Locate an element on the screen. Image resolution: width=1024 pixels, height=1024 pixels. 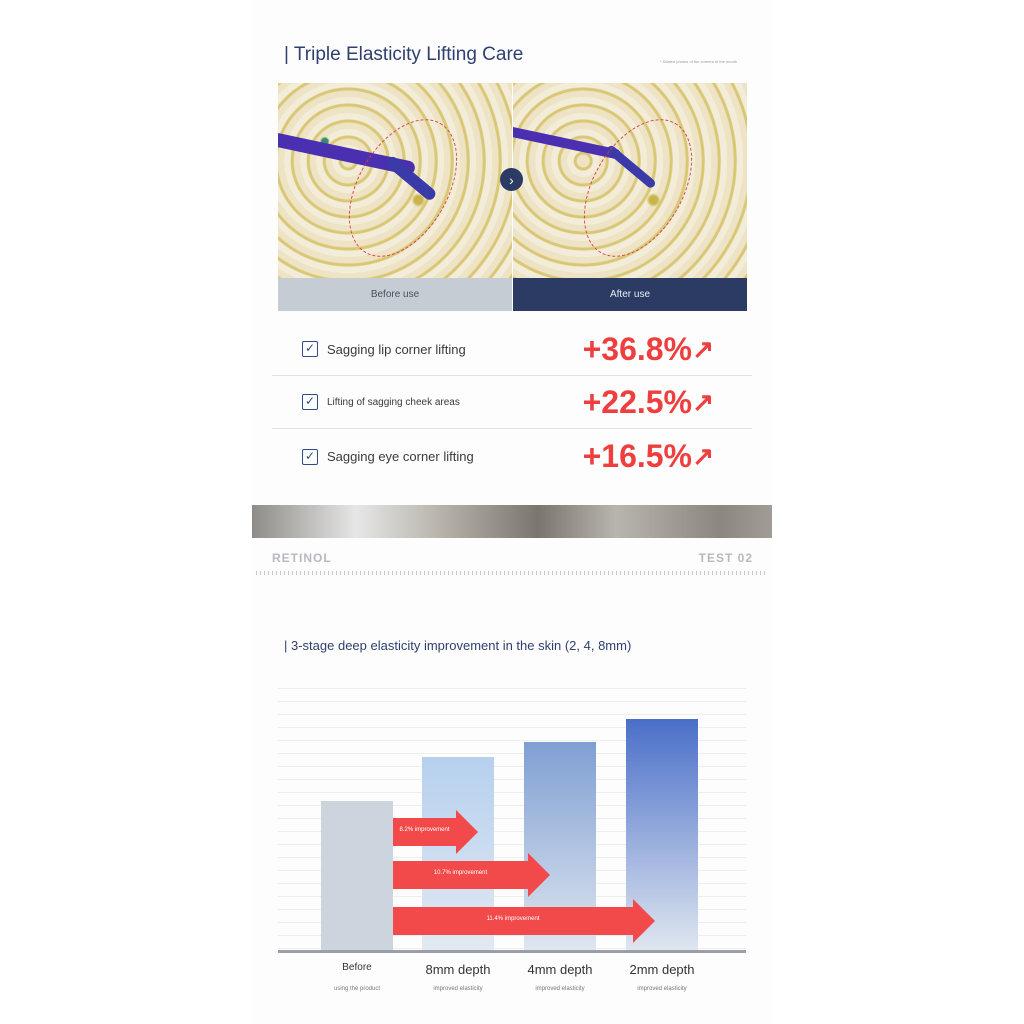
improvement-arrow: 11.4% improvement is located at coordinates (524, 921).